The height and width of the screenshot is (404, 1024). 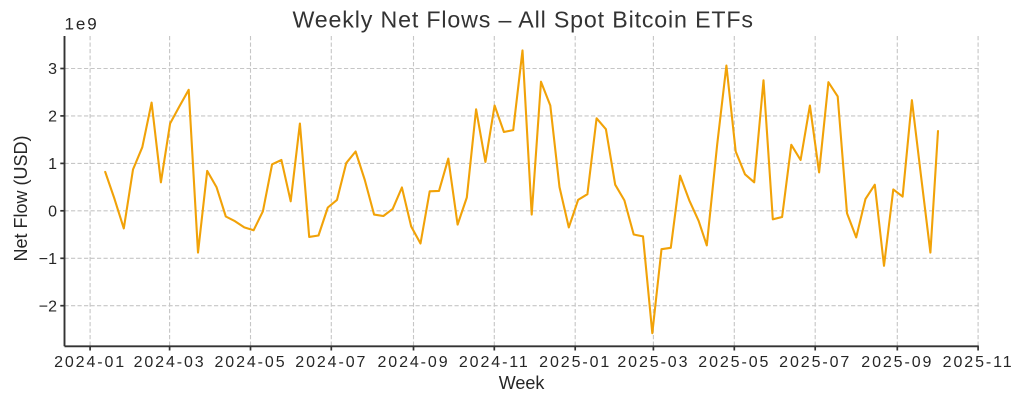 What do you see at coordinates (522, 383) in the screenshot?
I see `svg-text: Week` at bounding box center [522, 383].